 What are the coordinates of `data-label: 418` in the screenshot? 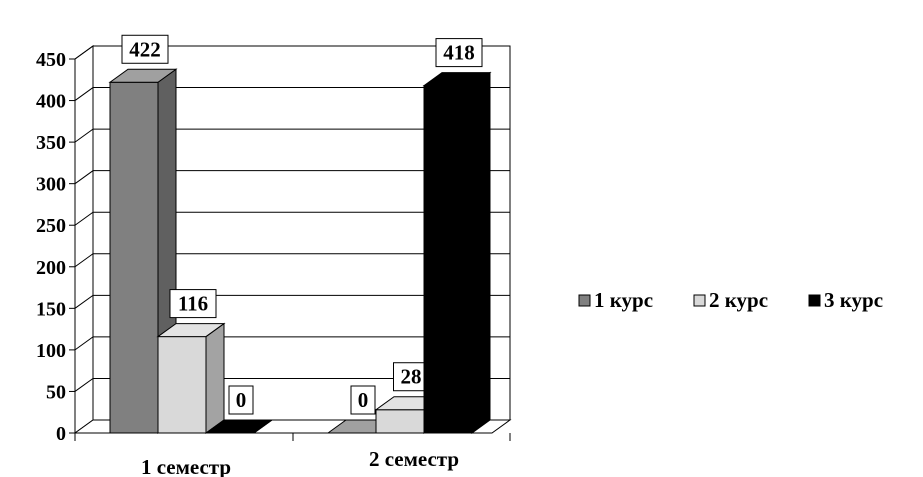 It's located at (459, 53).